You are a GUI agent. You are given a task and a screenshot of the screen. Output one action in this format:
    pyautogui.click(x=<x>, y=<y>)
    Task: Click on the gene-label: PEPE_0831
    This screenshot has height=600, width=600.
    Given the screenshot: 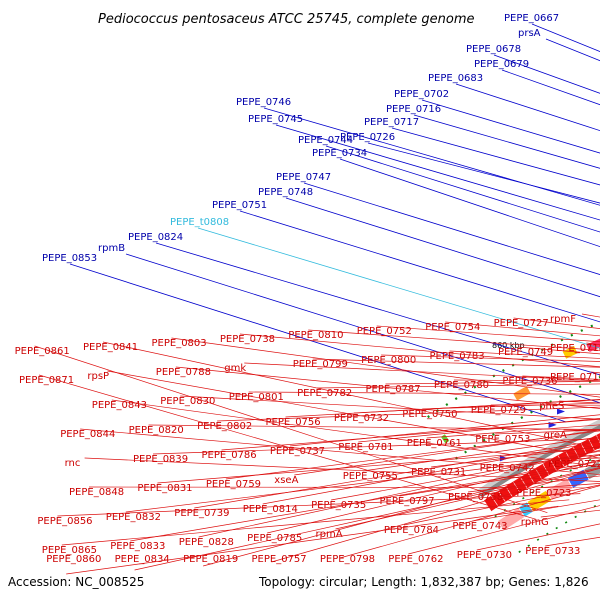 What is the action you would take?
    pyautogui.click(x=164, y=488)
    